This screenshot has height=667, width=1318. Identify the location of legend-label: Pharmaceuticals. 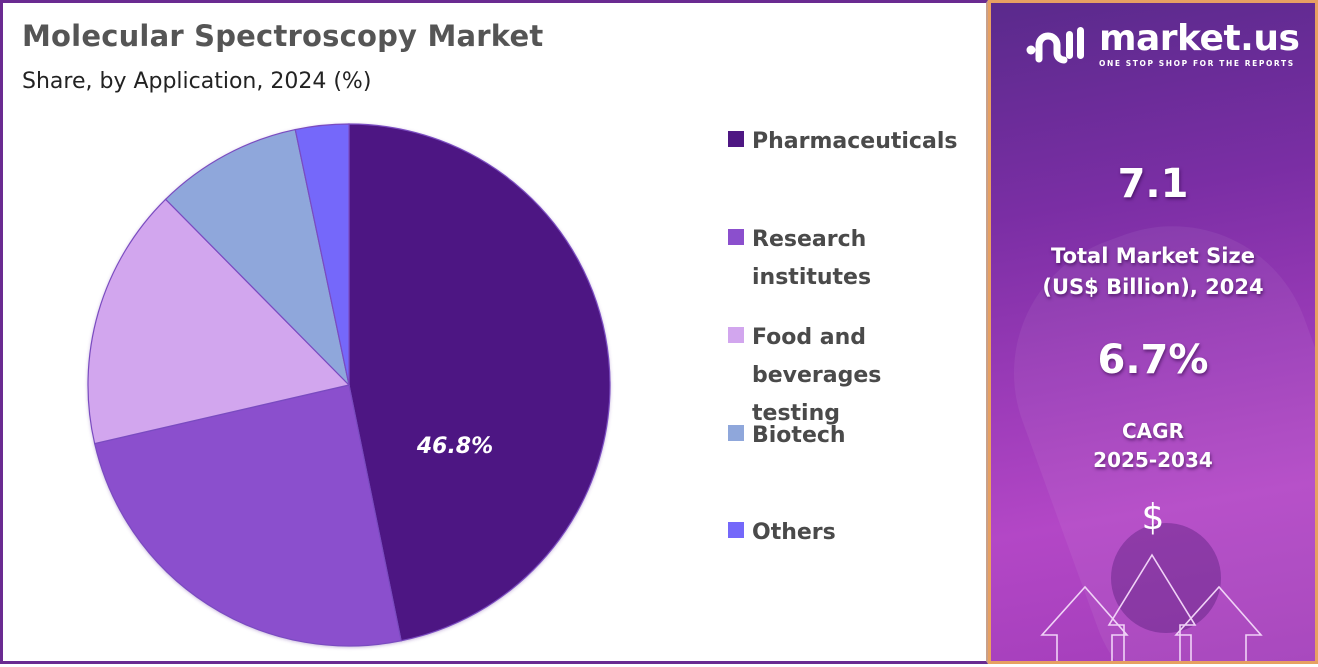
(855, 141).